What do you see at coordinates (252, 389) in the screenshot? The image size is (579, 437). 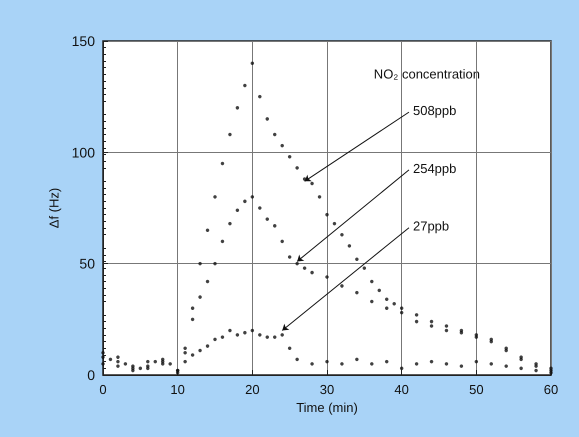 I see `x-tick-label: 20` at bounding box center [252, 389].